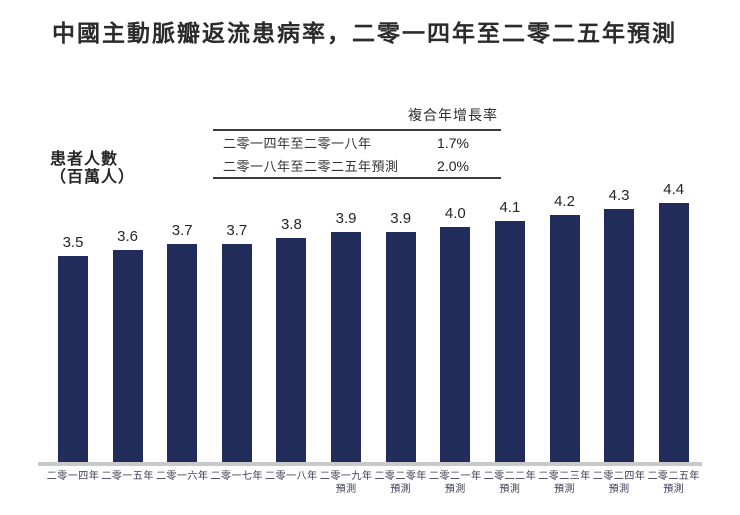 This screenshot has width=740, height=515. What do you see at coordinates (564, 483) in the screenshot?
I see `x-axis-label: 二零二三年 預測` at bounding box center [564, 483].